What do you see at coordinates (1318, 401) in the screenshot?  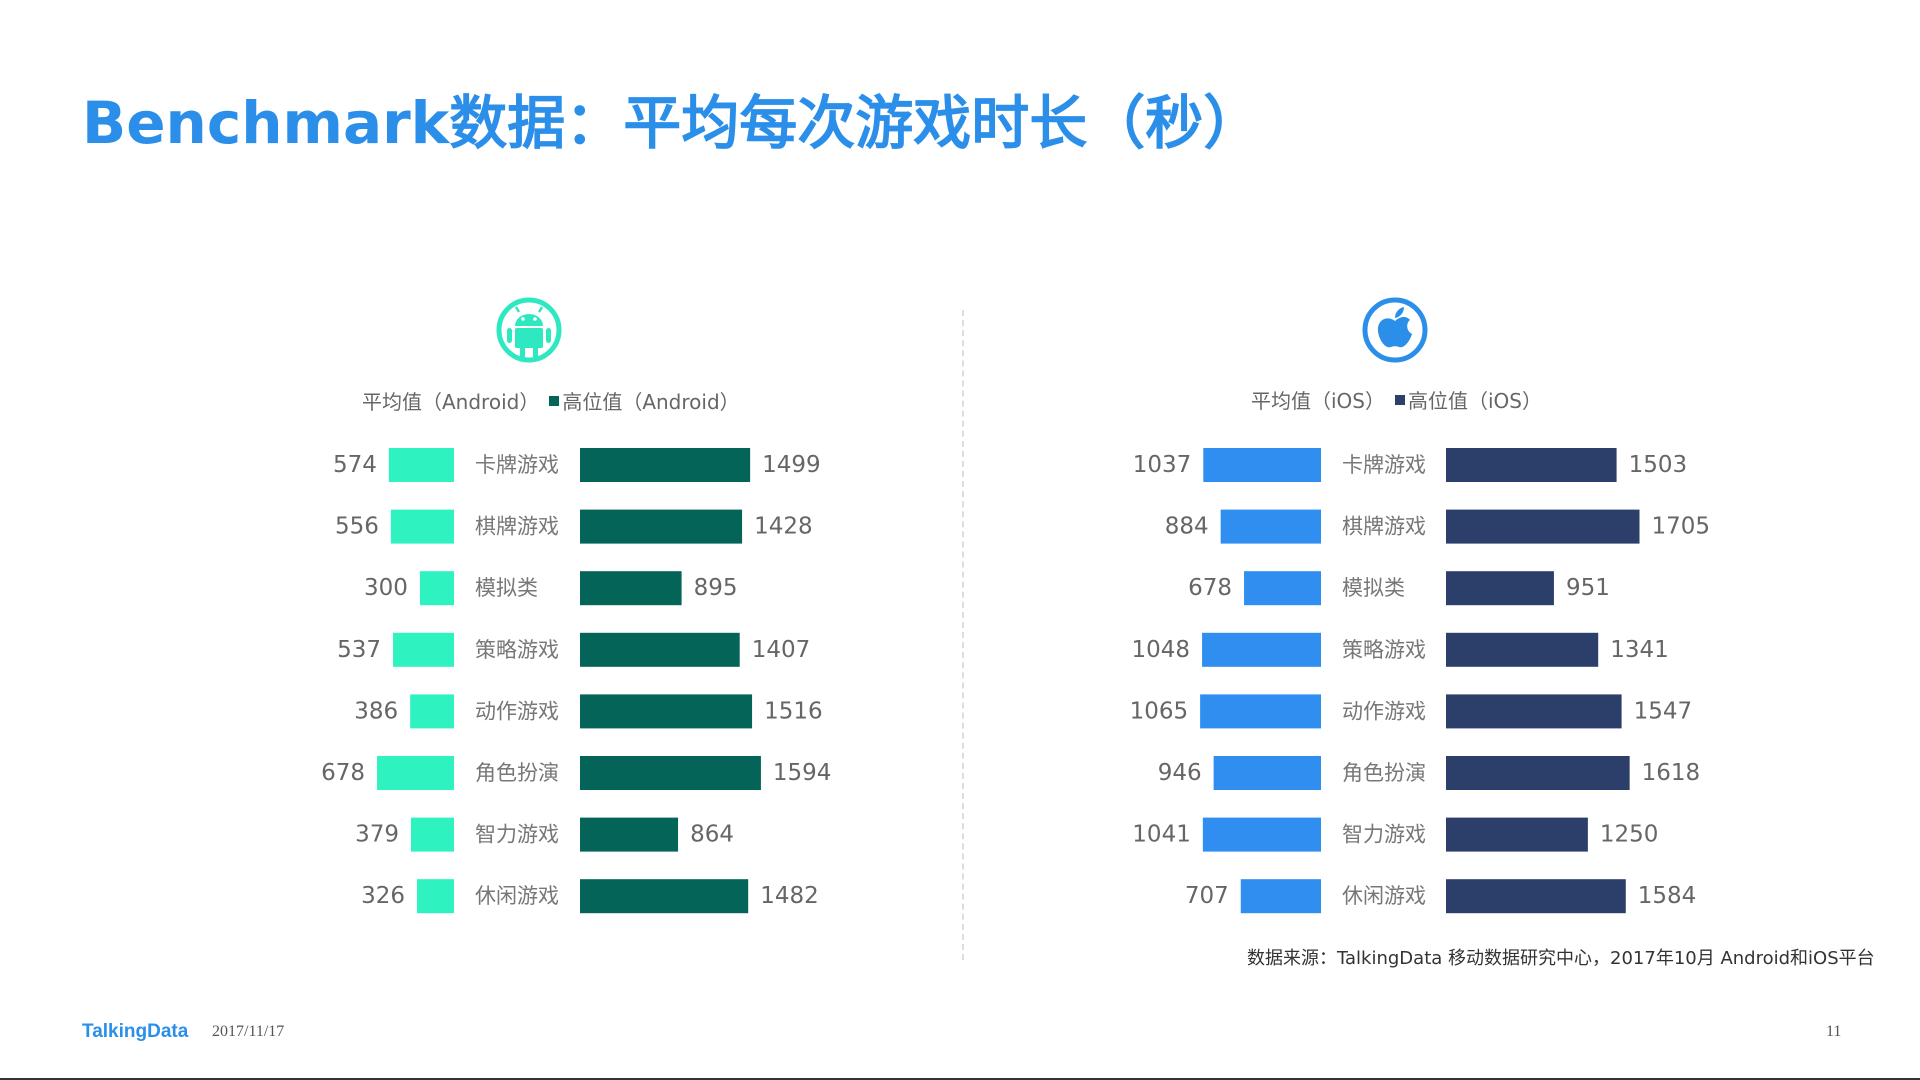 I see `legend-ios-average: 平均值（iOS）` at bounding box center [1318, 401].